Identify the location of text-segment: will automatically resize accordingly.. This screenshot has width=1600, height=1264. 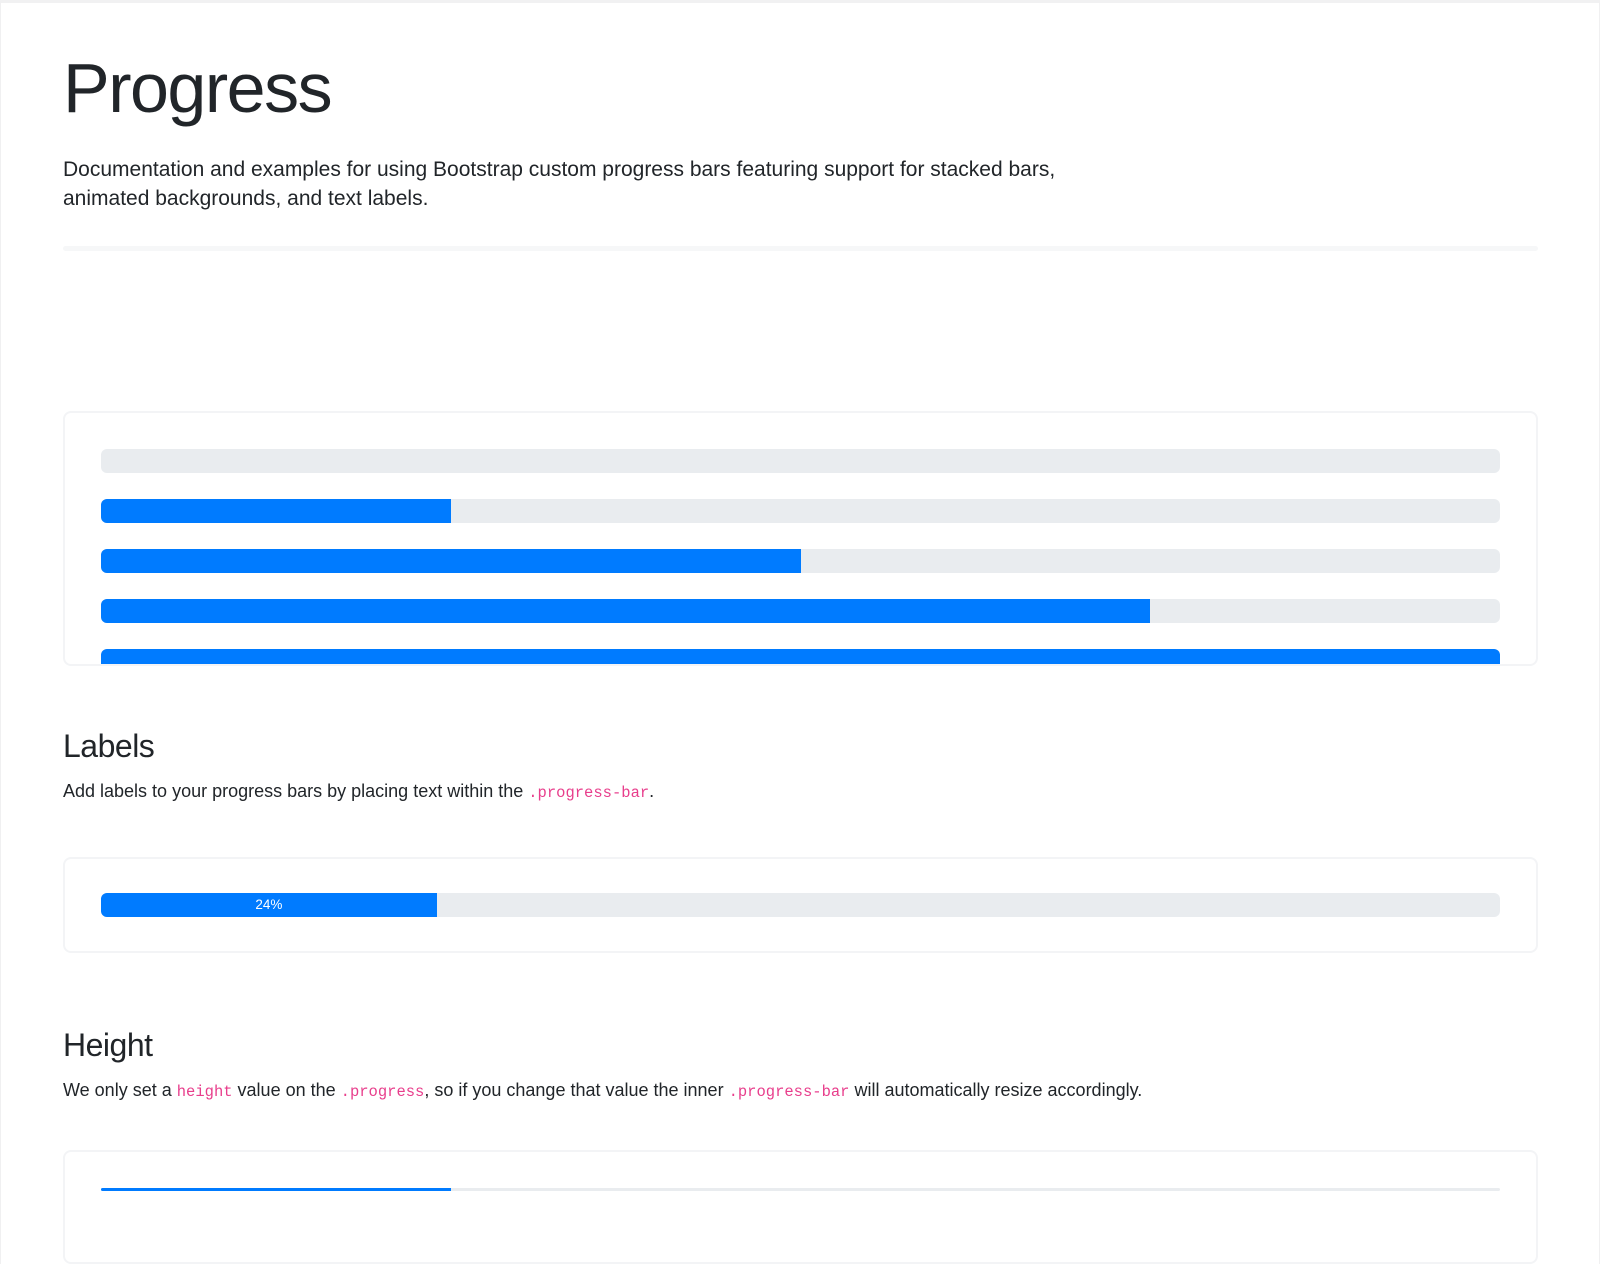
(996, 1089).